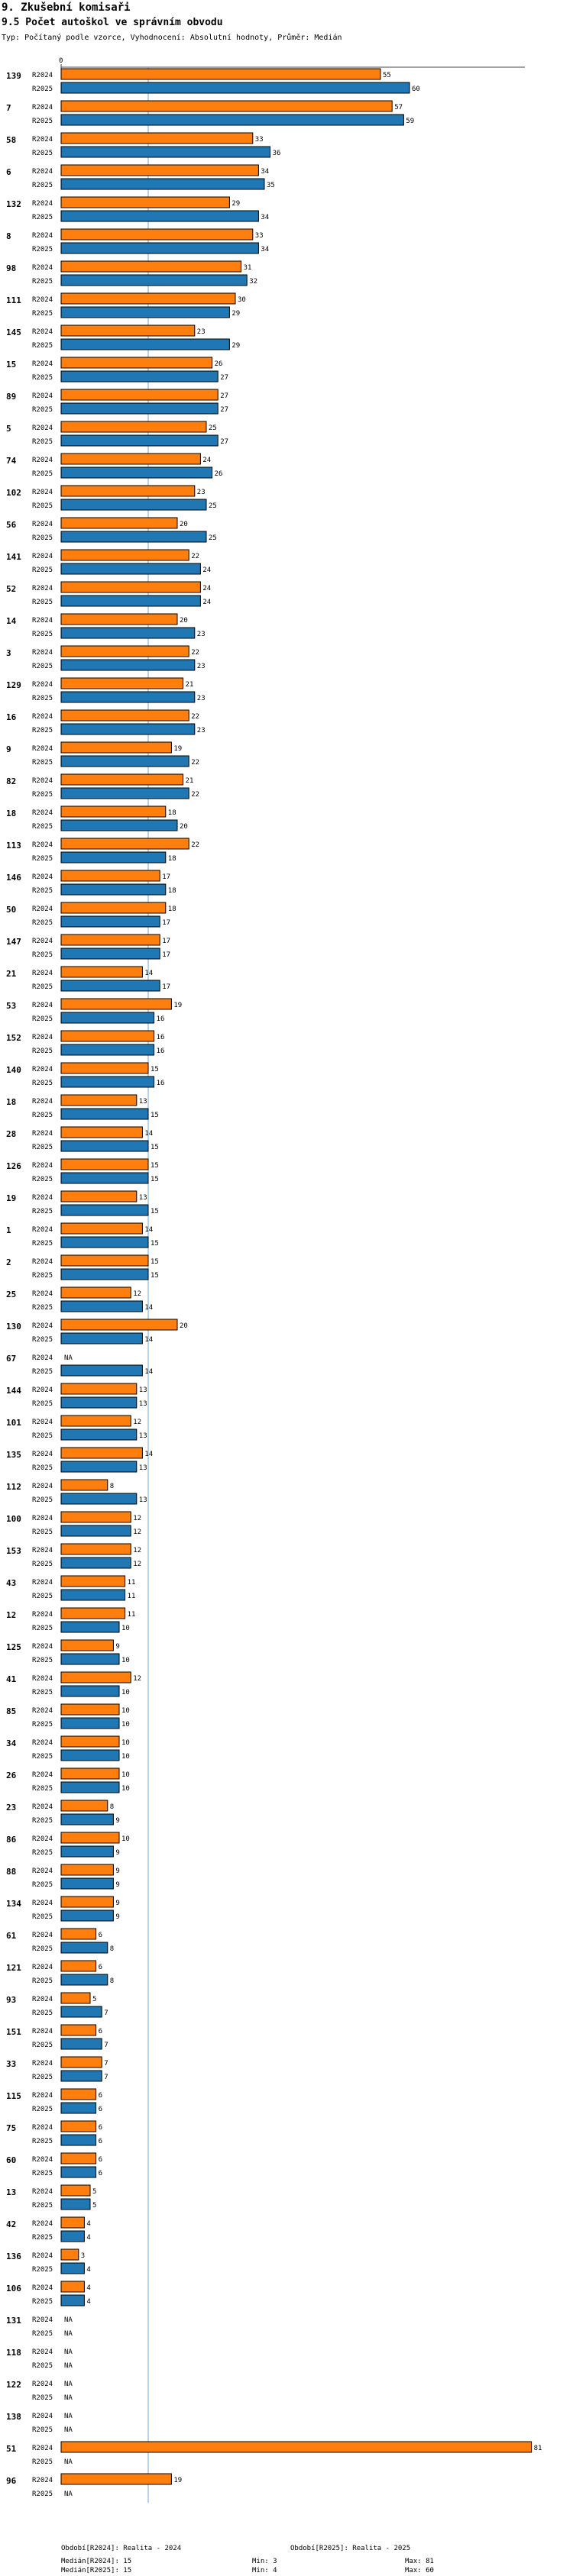  I want to click on category-label: 141, so click(13, 557).